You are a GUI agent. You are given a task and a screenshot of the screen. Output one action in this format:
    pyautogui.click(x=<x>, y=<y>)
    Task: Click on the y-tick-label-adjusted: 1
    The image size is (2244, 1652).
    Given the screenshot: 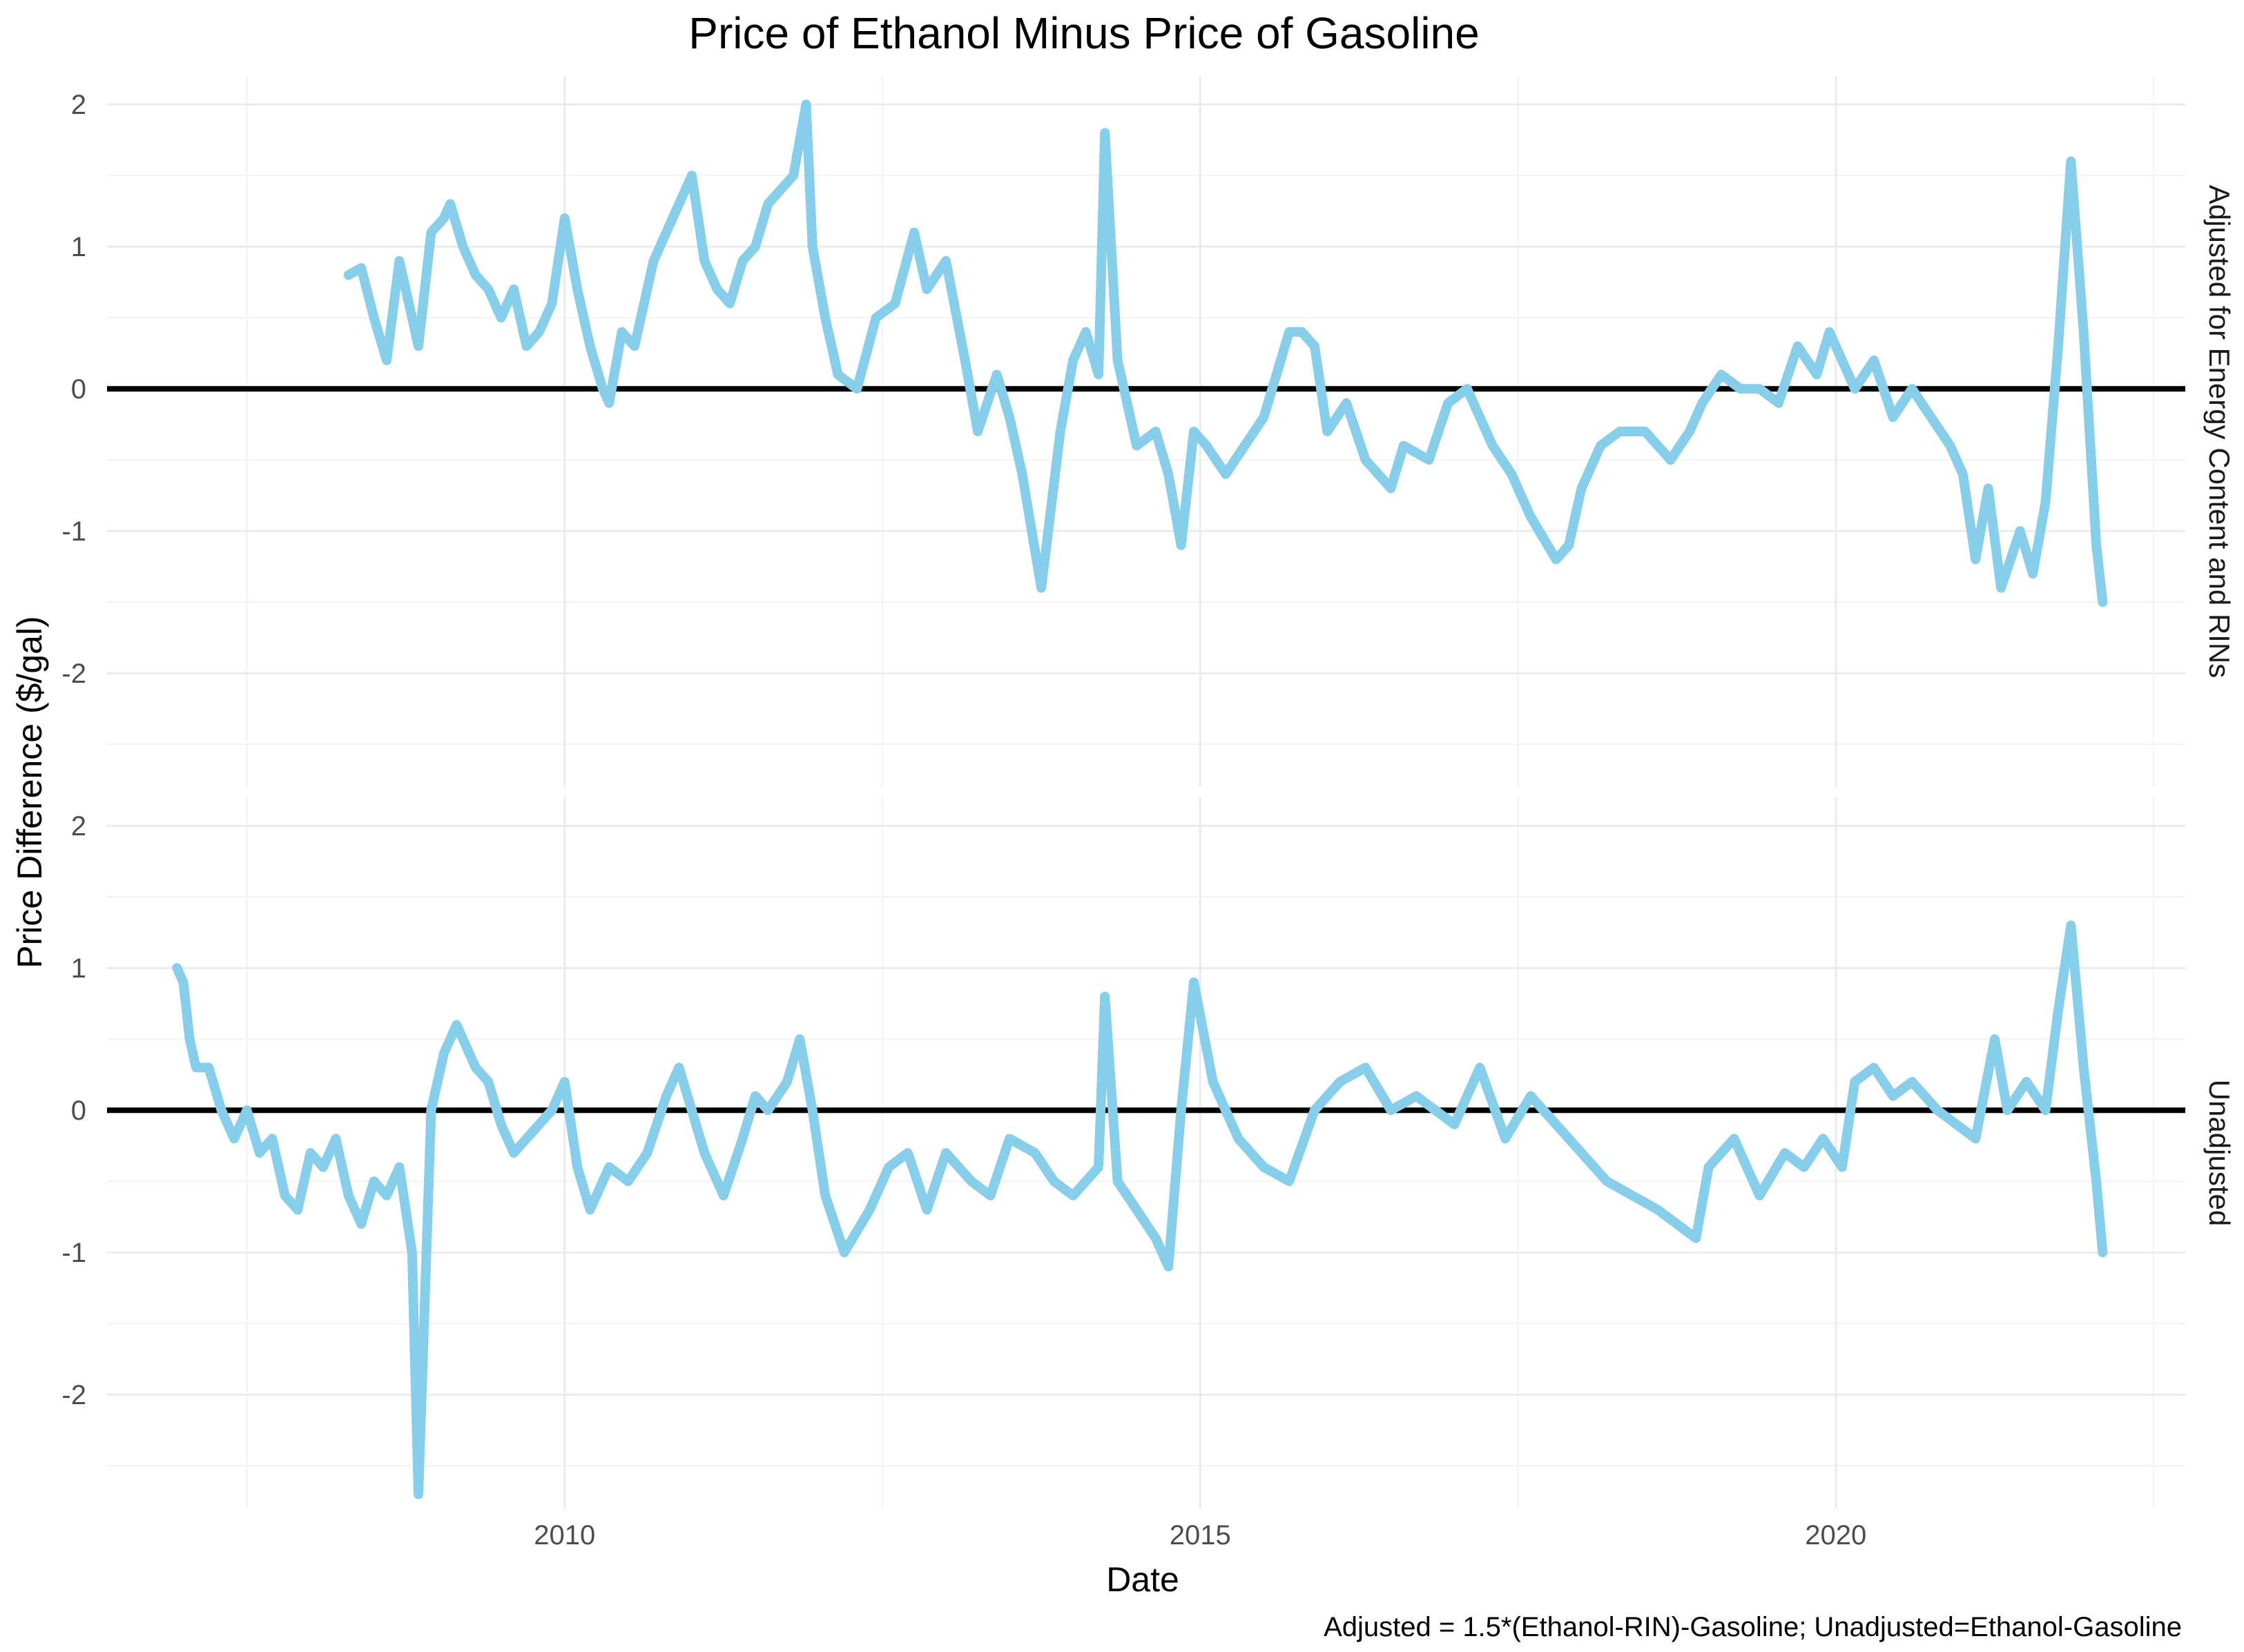 What is the action you would take?
    pyautogui.click(x=78, y=247)
    